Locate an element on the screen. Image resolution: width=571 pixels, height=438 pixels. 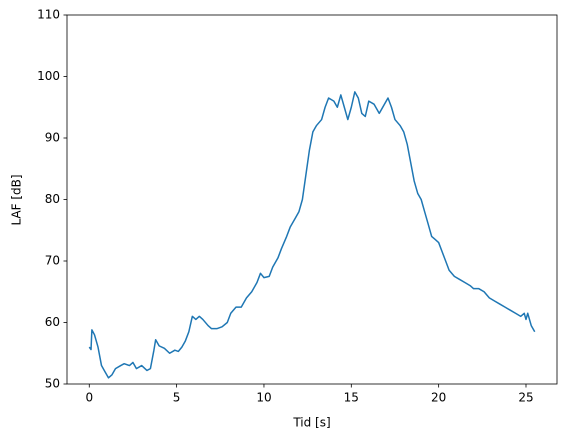
y-tick-label: 70 is located at coordinates (52, 261).